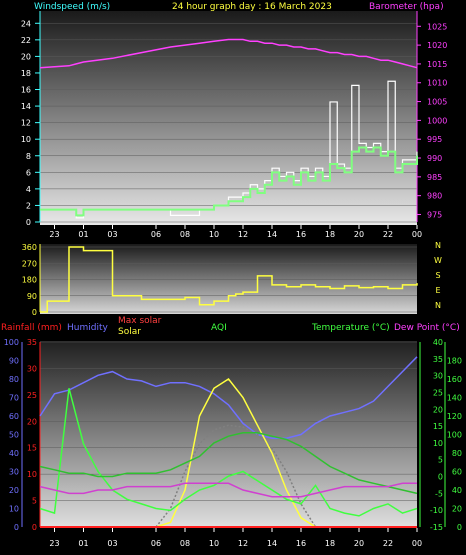  Describe the element at coordinates (439, 493) in the screenshot. I see `temp-tick-label-2: -5` at that location.